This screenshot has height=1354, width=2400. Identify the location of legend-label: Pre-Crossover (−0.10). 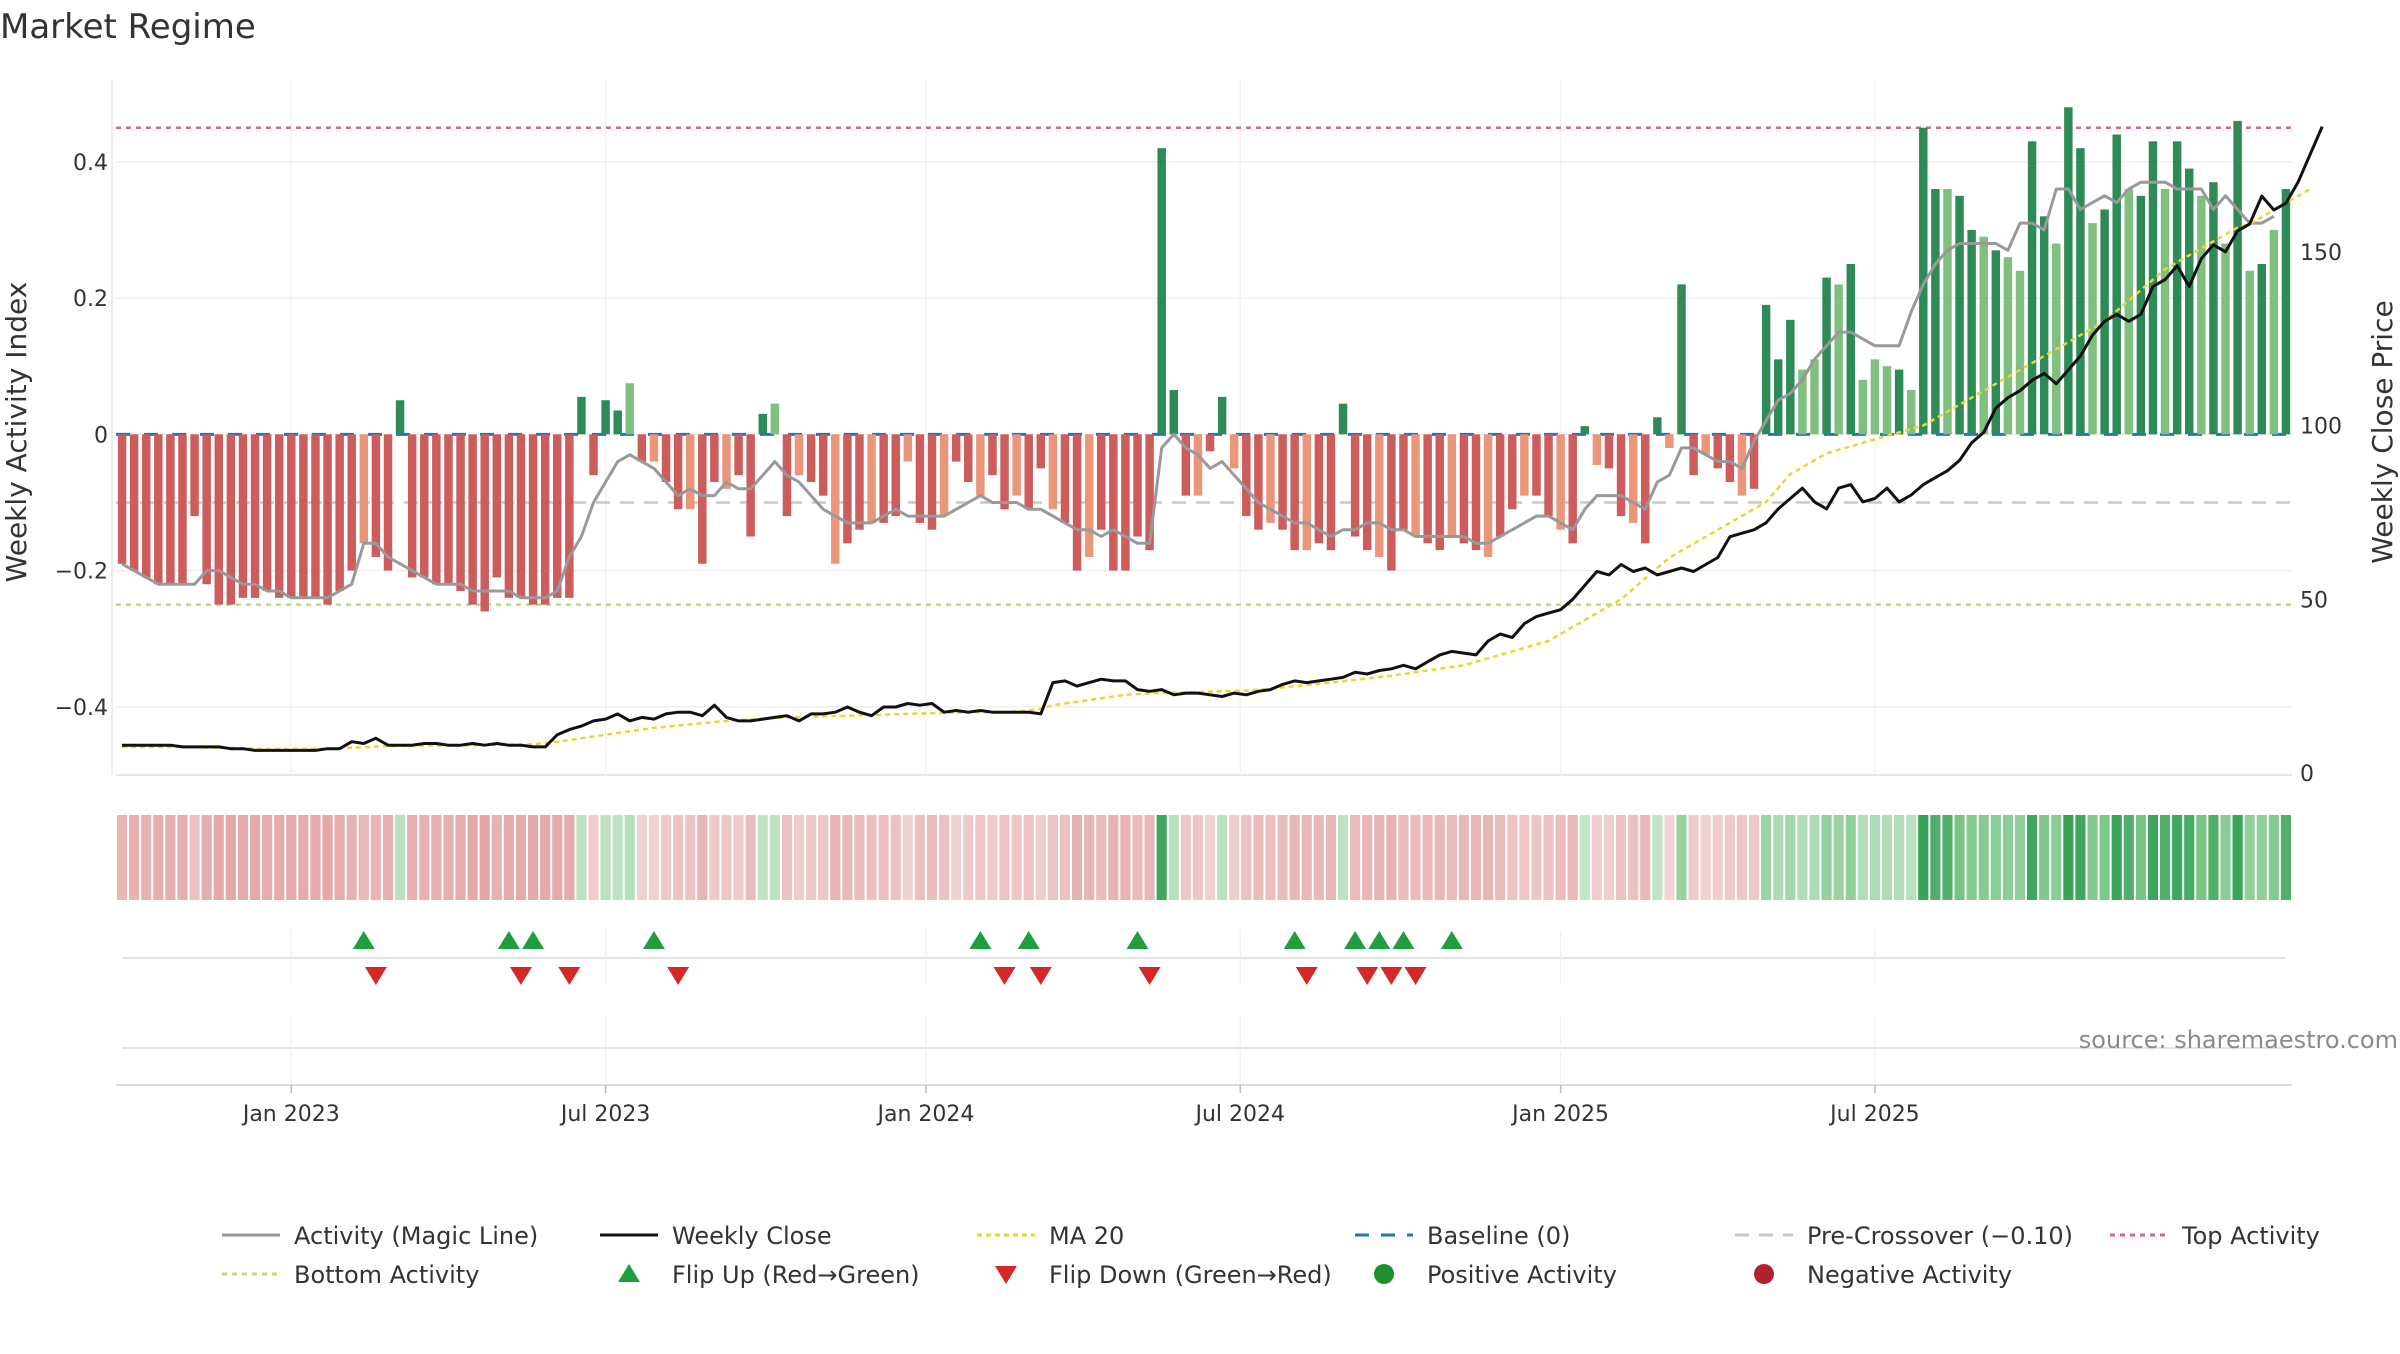
(1940, 1236).